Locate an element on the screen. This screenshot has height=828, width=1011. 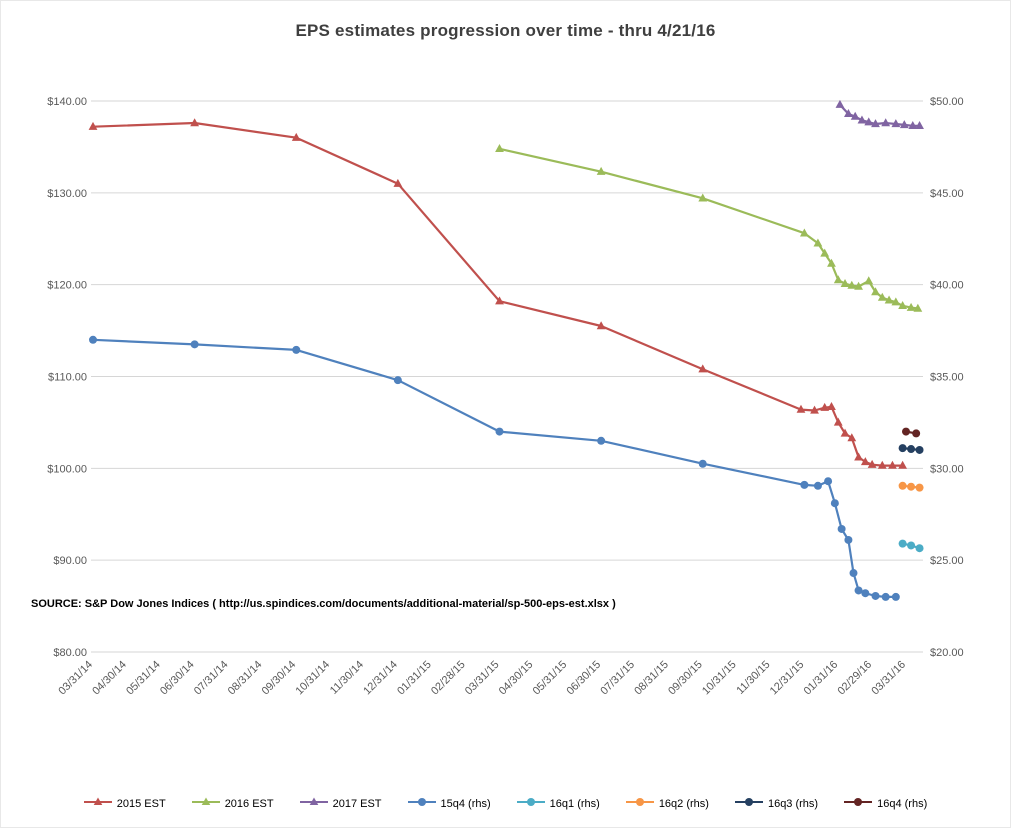
svg-text: 12/31/14 is located at coordinates (380, 678).